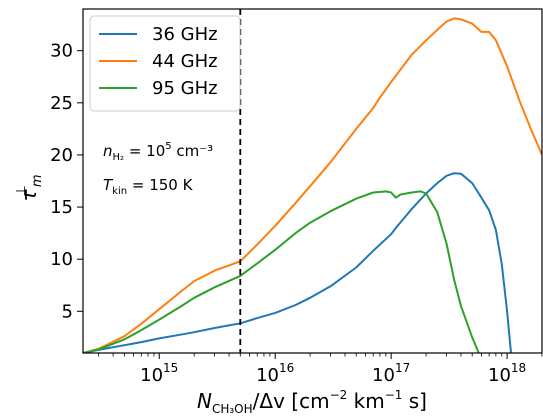 This screenshot has width=543, height=416. Describe the element at coordinates (320, 369) in the screenshot. I see `x-axis: 1015 1016 1017 1018` at that location.